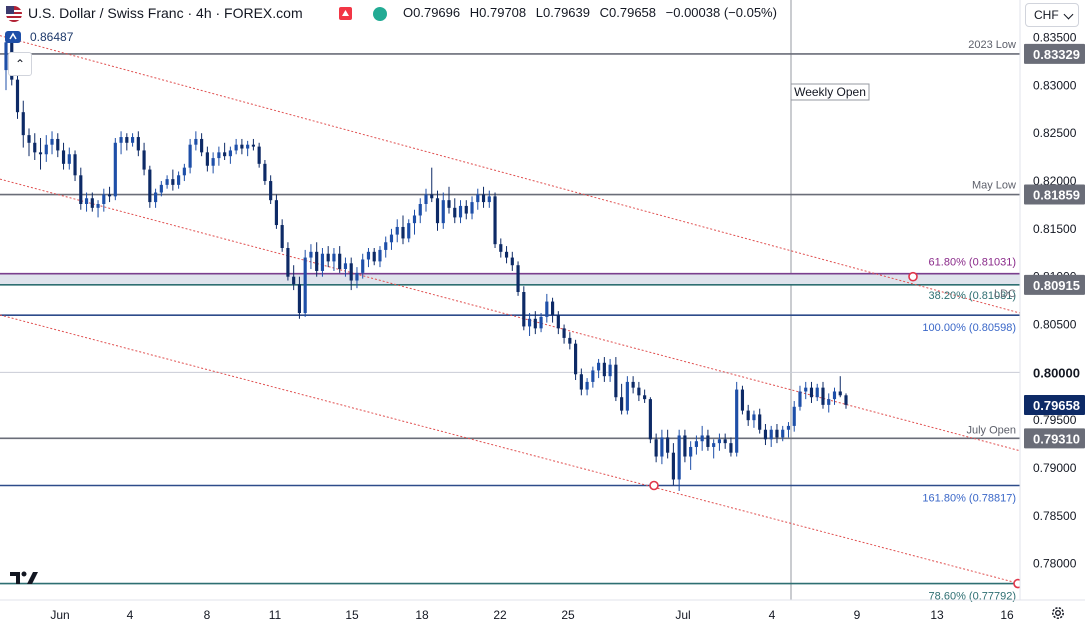 Image resolution: width=1085 pixels, height=623 pixels. What do you see at coordinates (408, 12) in the screenshot?
I see `open-label: O` at bounding box center [408, 12].